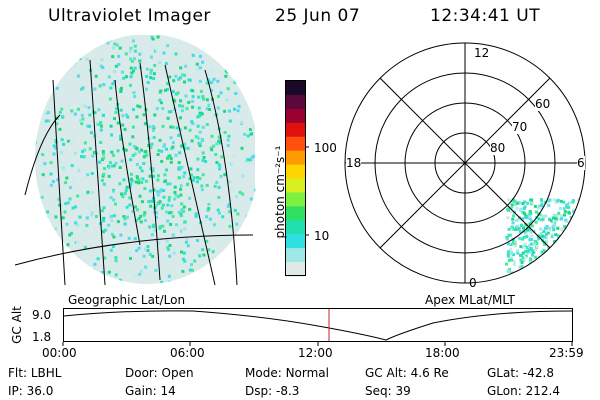  What do you see at coordinates (42, 337) in the screenshot?
I see `timeline-ytick-low: 1.8` at bounding box center [42, 337].